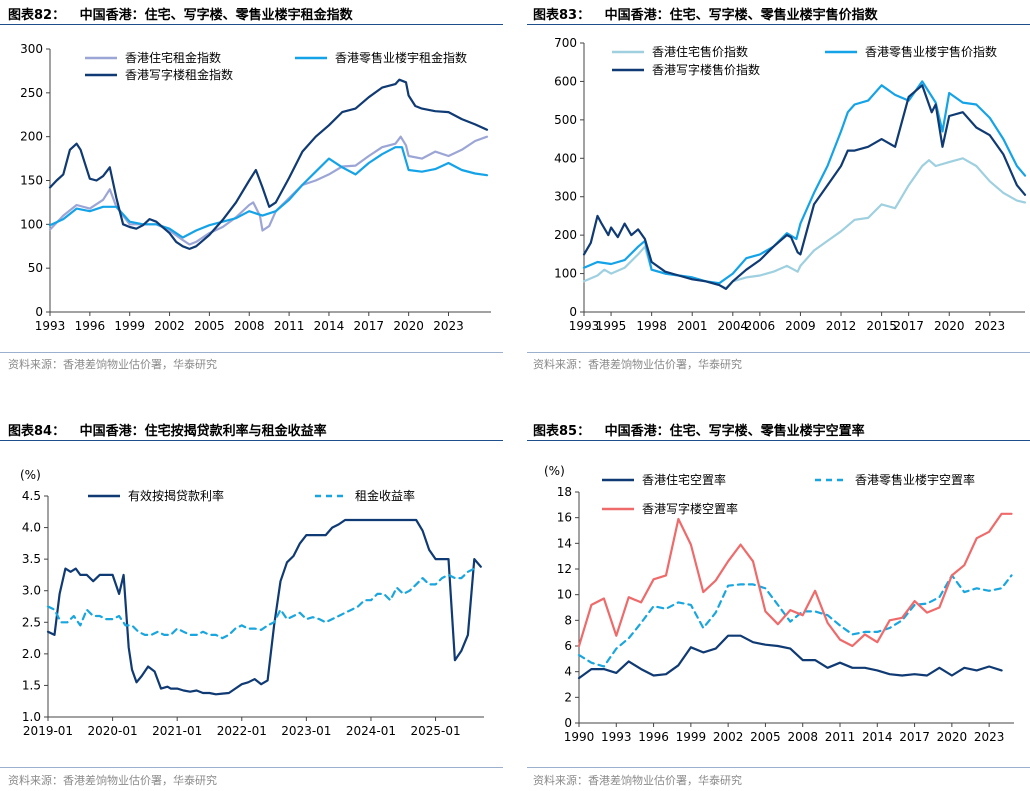 This screenshot has height=791, width=1030. What do you see at coordinates (778, 24) in the screenshot?
I see `fig83-top-rule` at bounding box center [778, 24].